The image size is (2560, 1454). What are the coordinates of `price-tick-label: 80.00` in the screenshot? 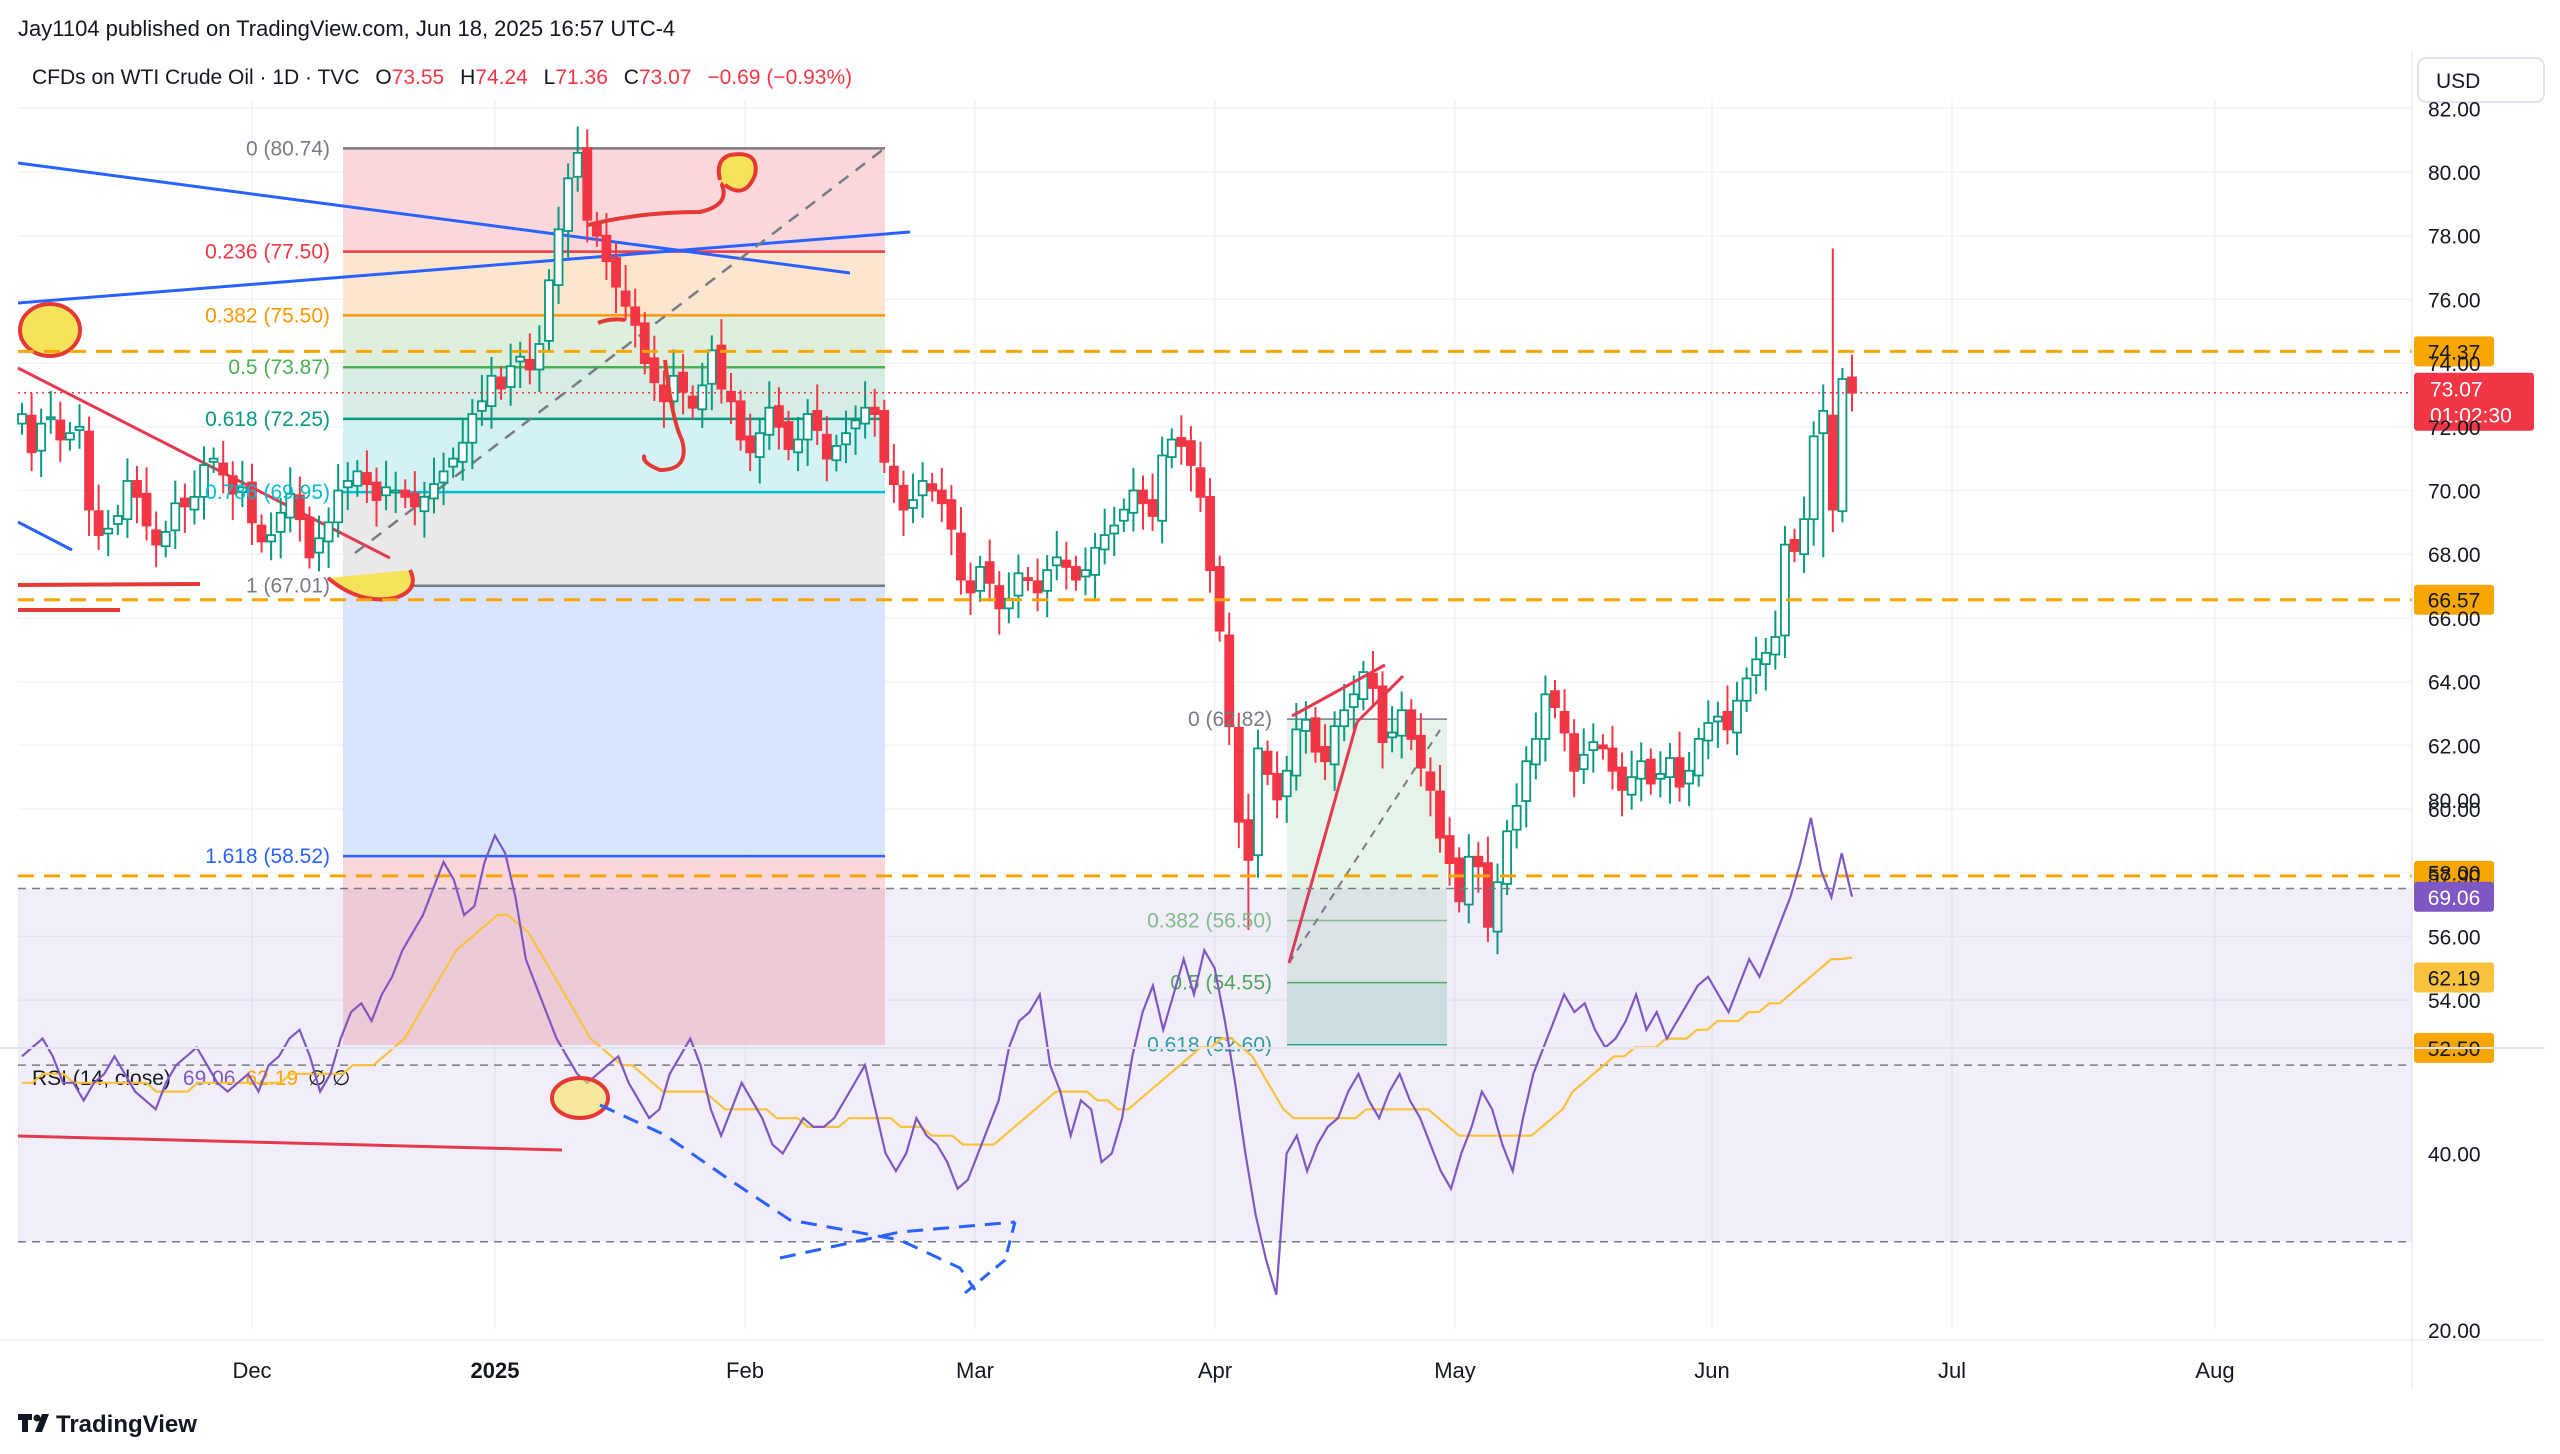 It's located at (2454, 173).